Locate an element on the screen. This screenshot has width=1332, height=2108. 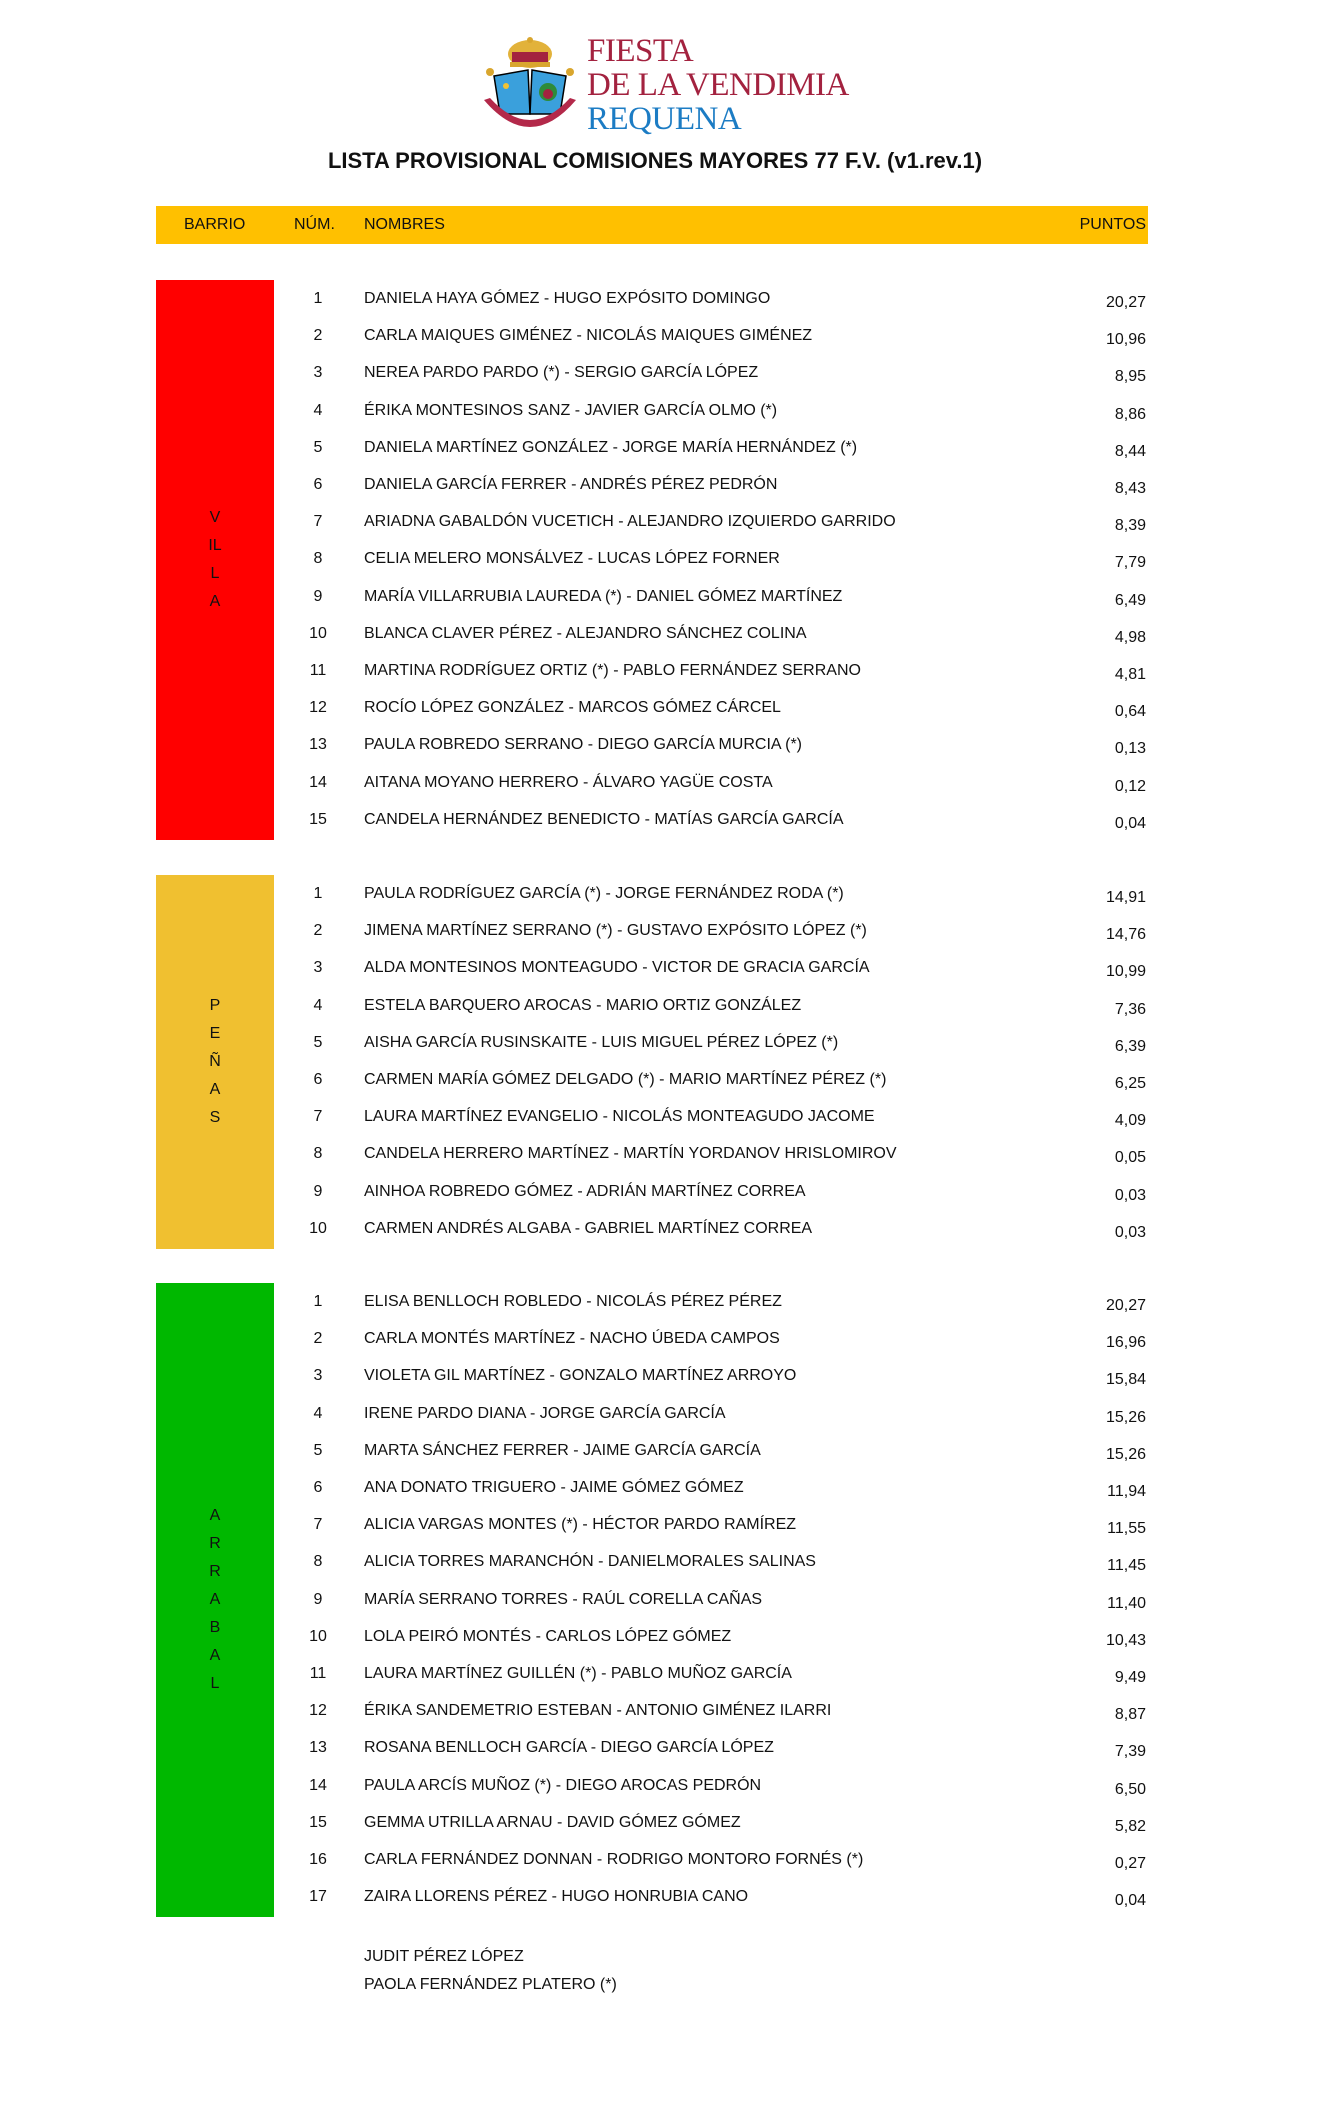
row-names: ZAIRA LLORENS PÉREZ - HUGO HONRUBIA CANO is located at coordinates (556, 1897).